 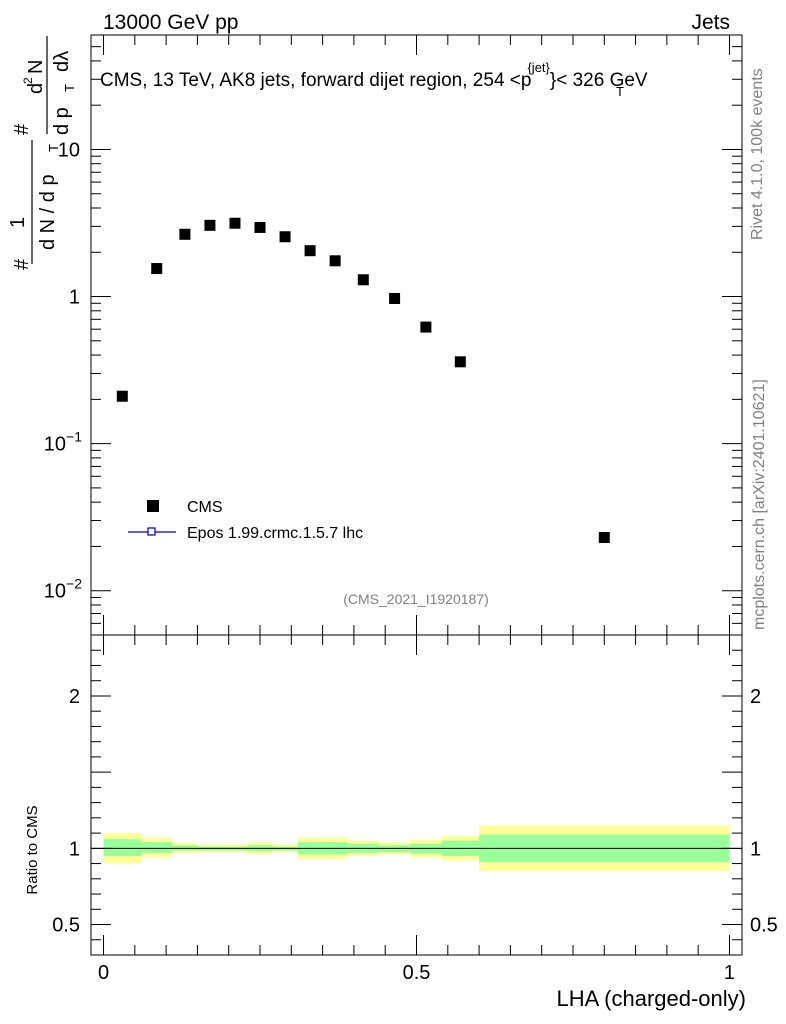 What do you see at coordinates (710, 22) in the screenshot?
I see `category-label: Jets` at bounding box center [710, 22].